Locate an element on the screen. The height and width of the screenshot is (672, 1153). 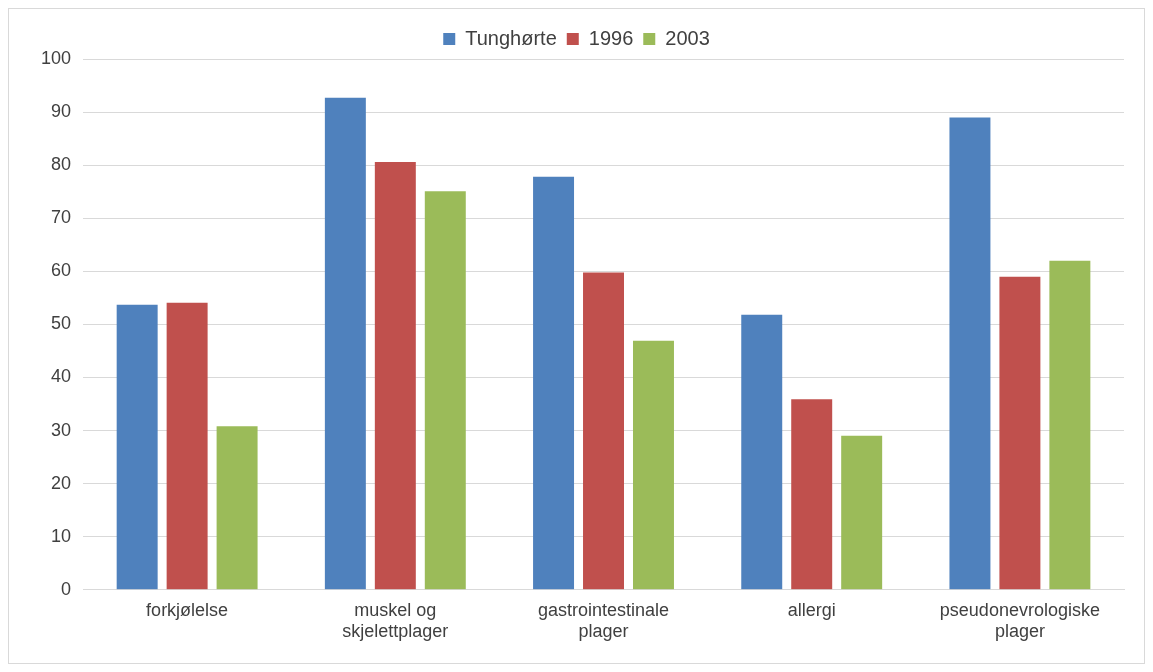
y-tick-label: 80 is located at coordinates (61, 164).